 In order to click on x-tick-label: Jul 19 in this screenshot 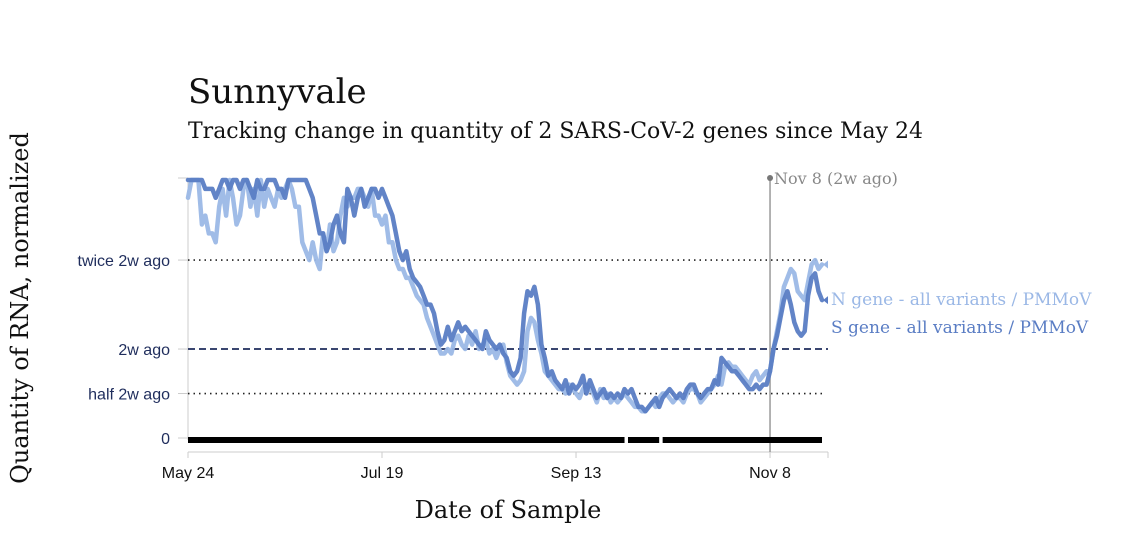, I will do `click(382, 473)`.